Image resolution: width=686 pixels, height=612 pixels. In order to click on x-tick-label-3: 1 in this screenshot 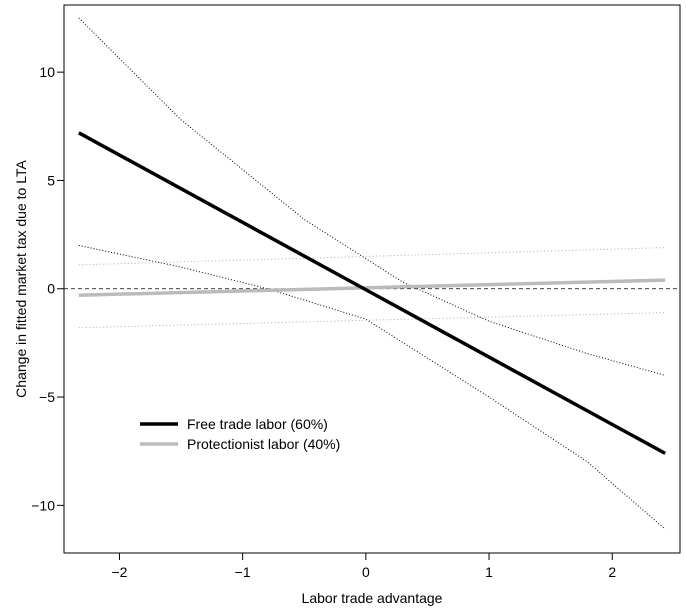, I will do `click(489, 572)`.